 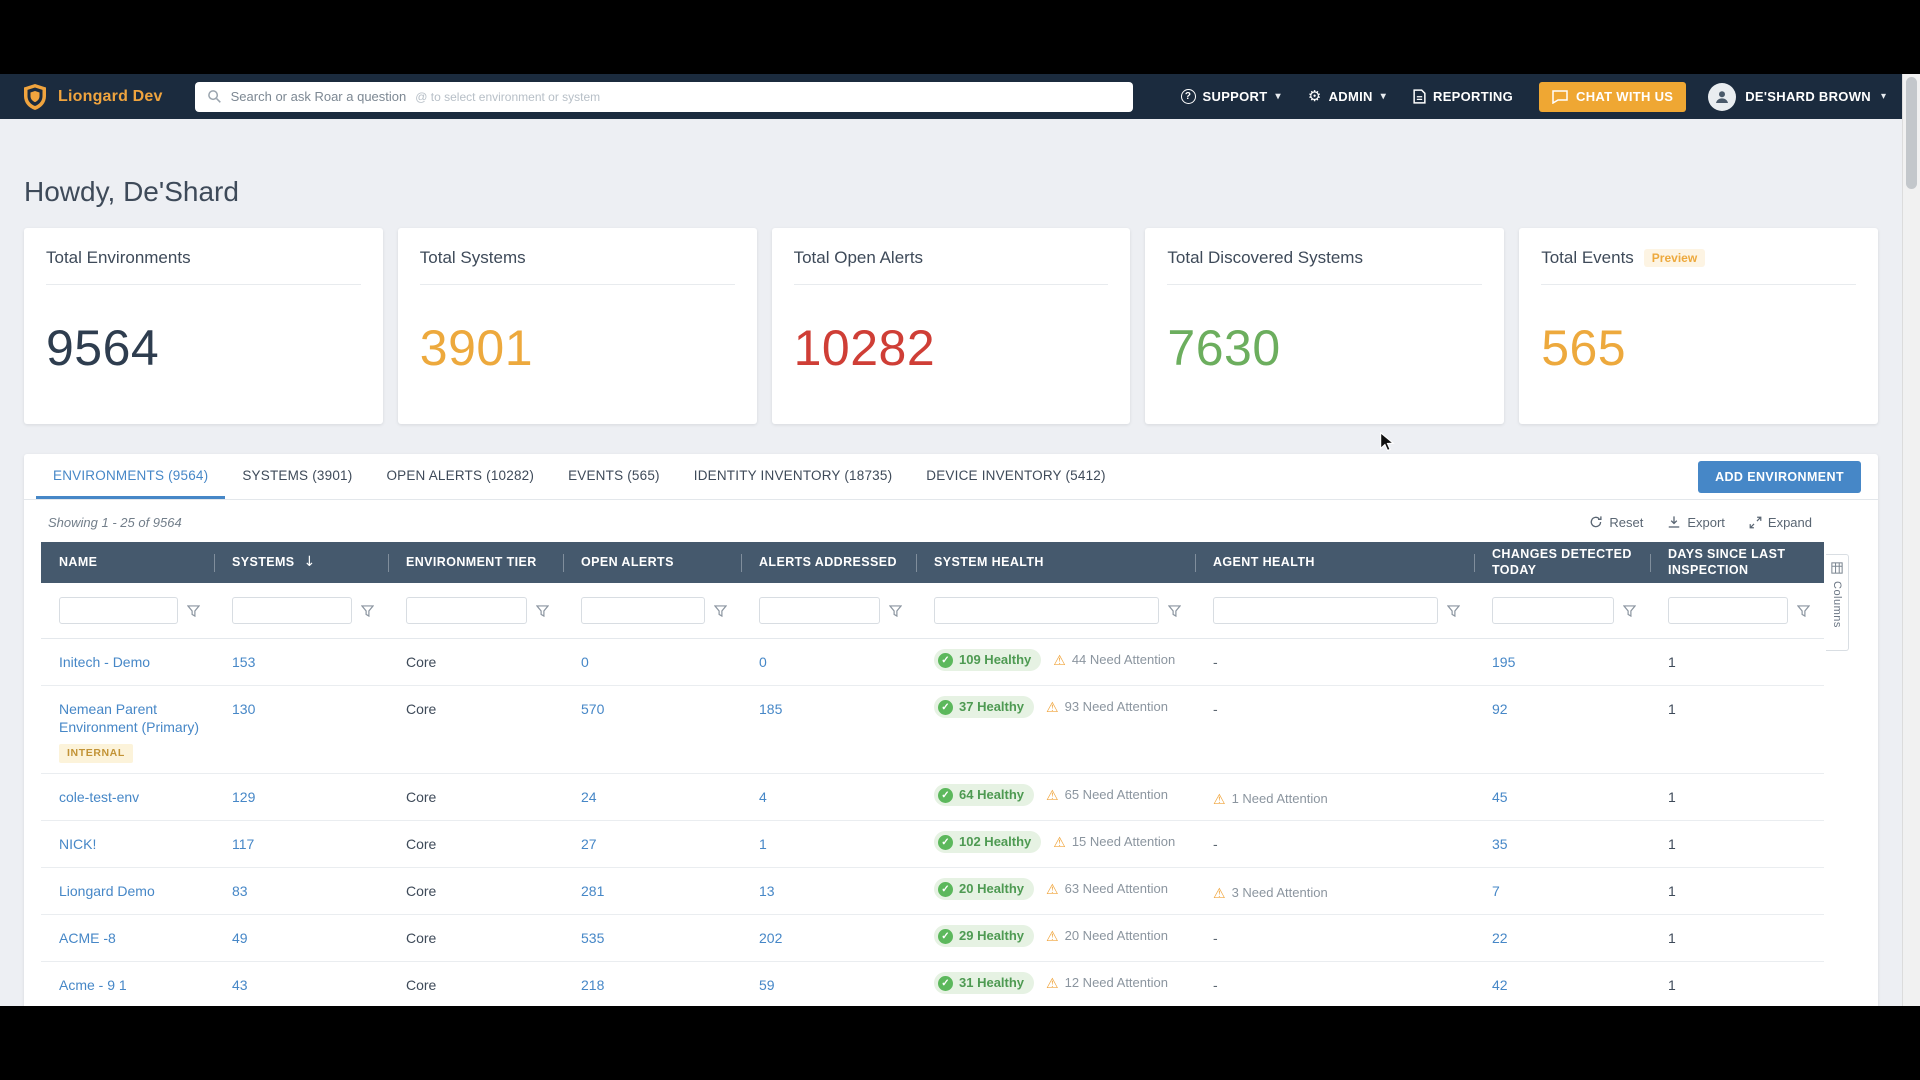 What do you see at coordinates (1107, 795) in the screenshot?
I see `need-attention: ⚠ 65 Need Attention` at bounding box center [1107, 795].